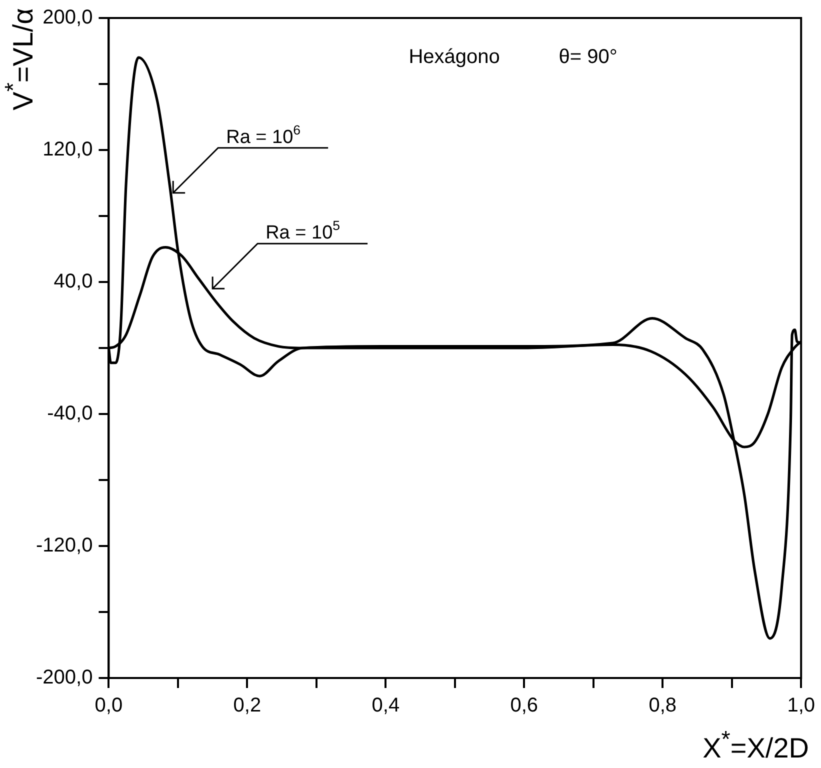 Image resolution: width=821 pixels, height=768 pixels. I want to click on x-tick-label: 1,0, so click(801, 705).